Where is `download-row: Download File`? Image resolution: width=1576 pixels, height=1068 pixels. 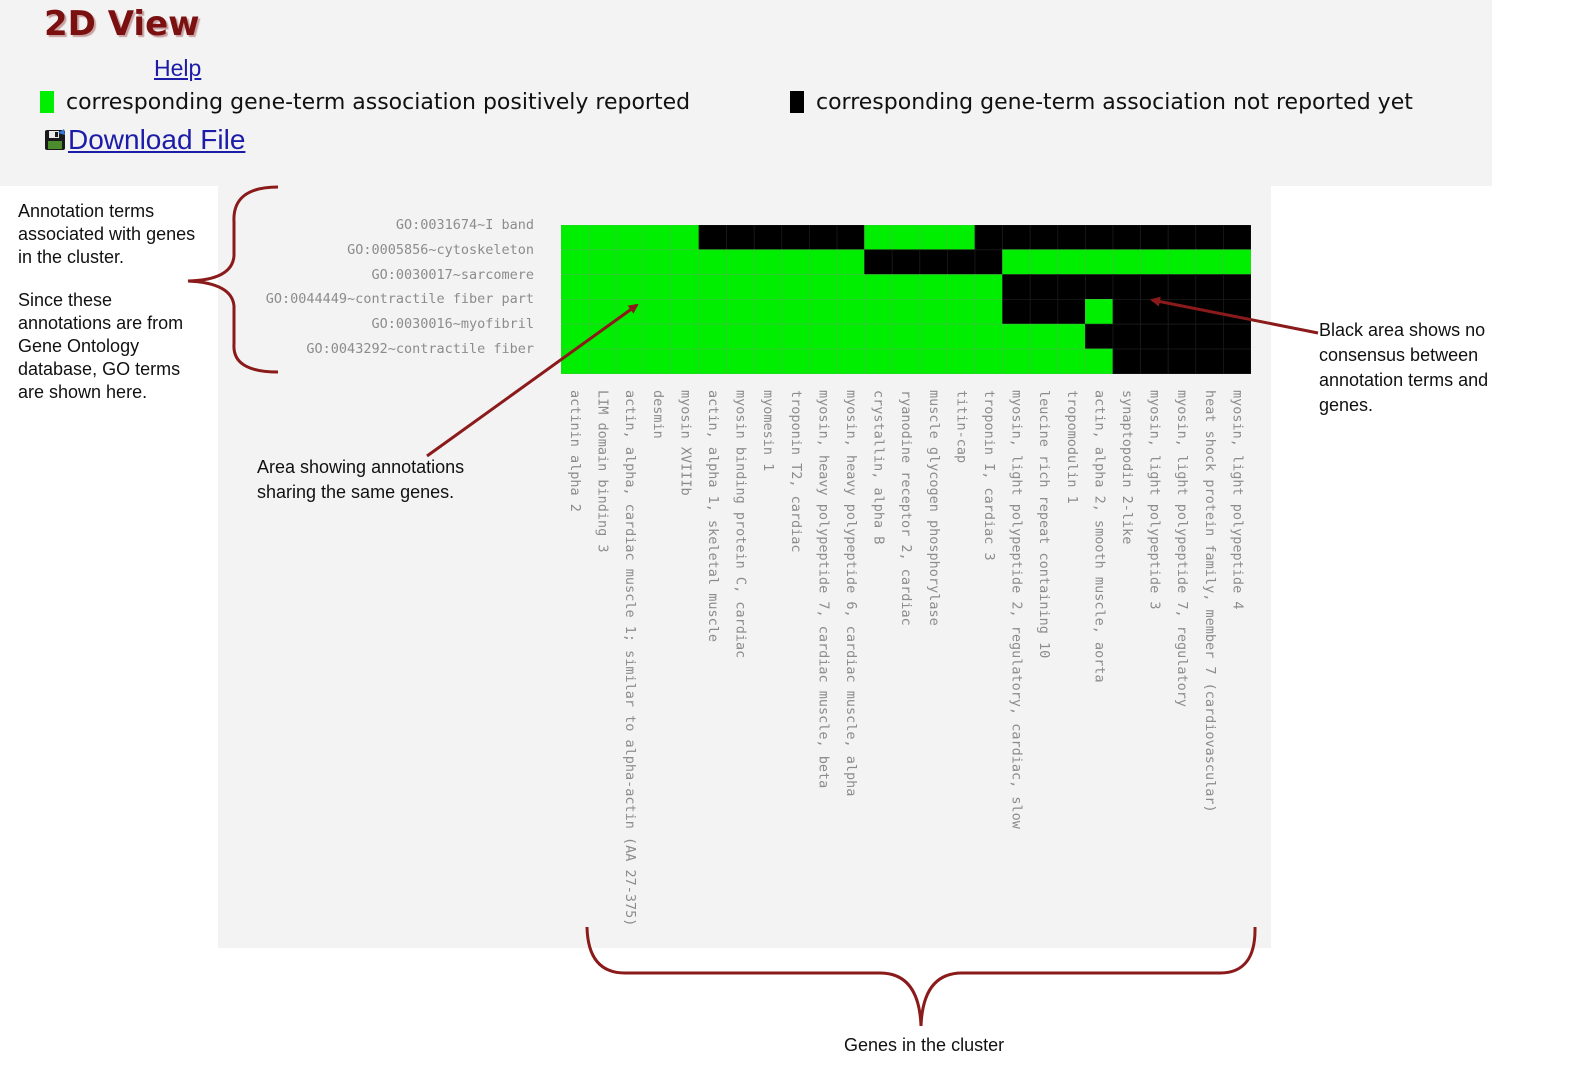
download-row: Download File is located at coordinates (144, 140).